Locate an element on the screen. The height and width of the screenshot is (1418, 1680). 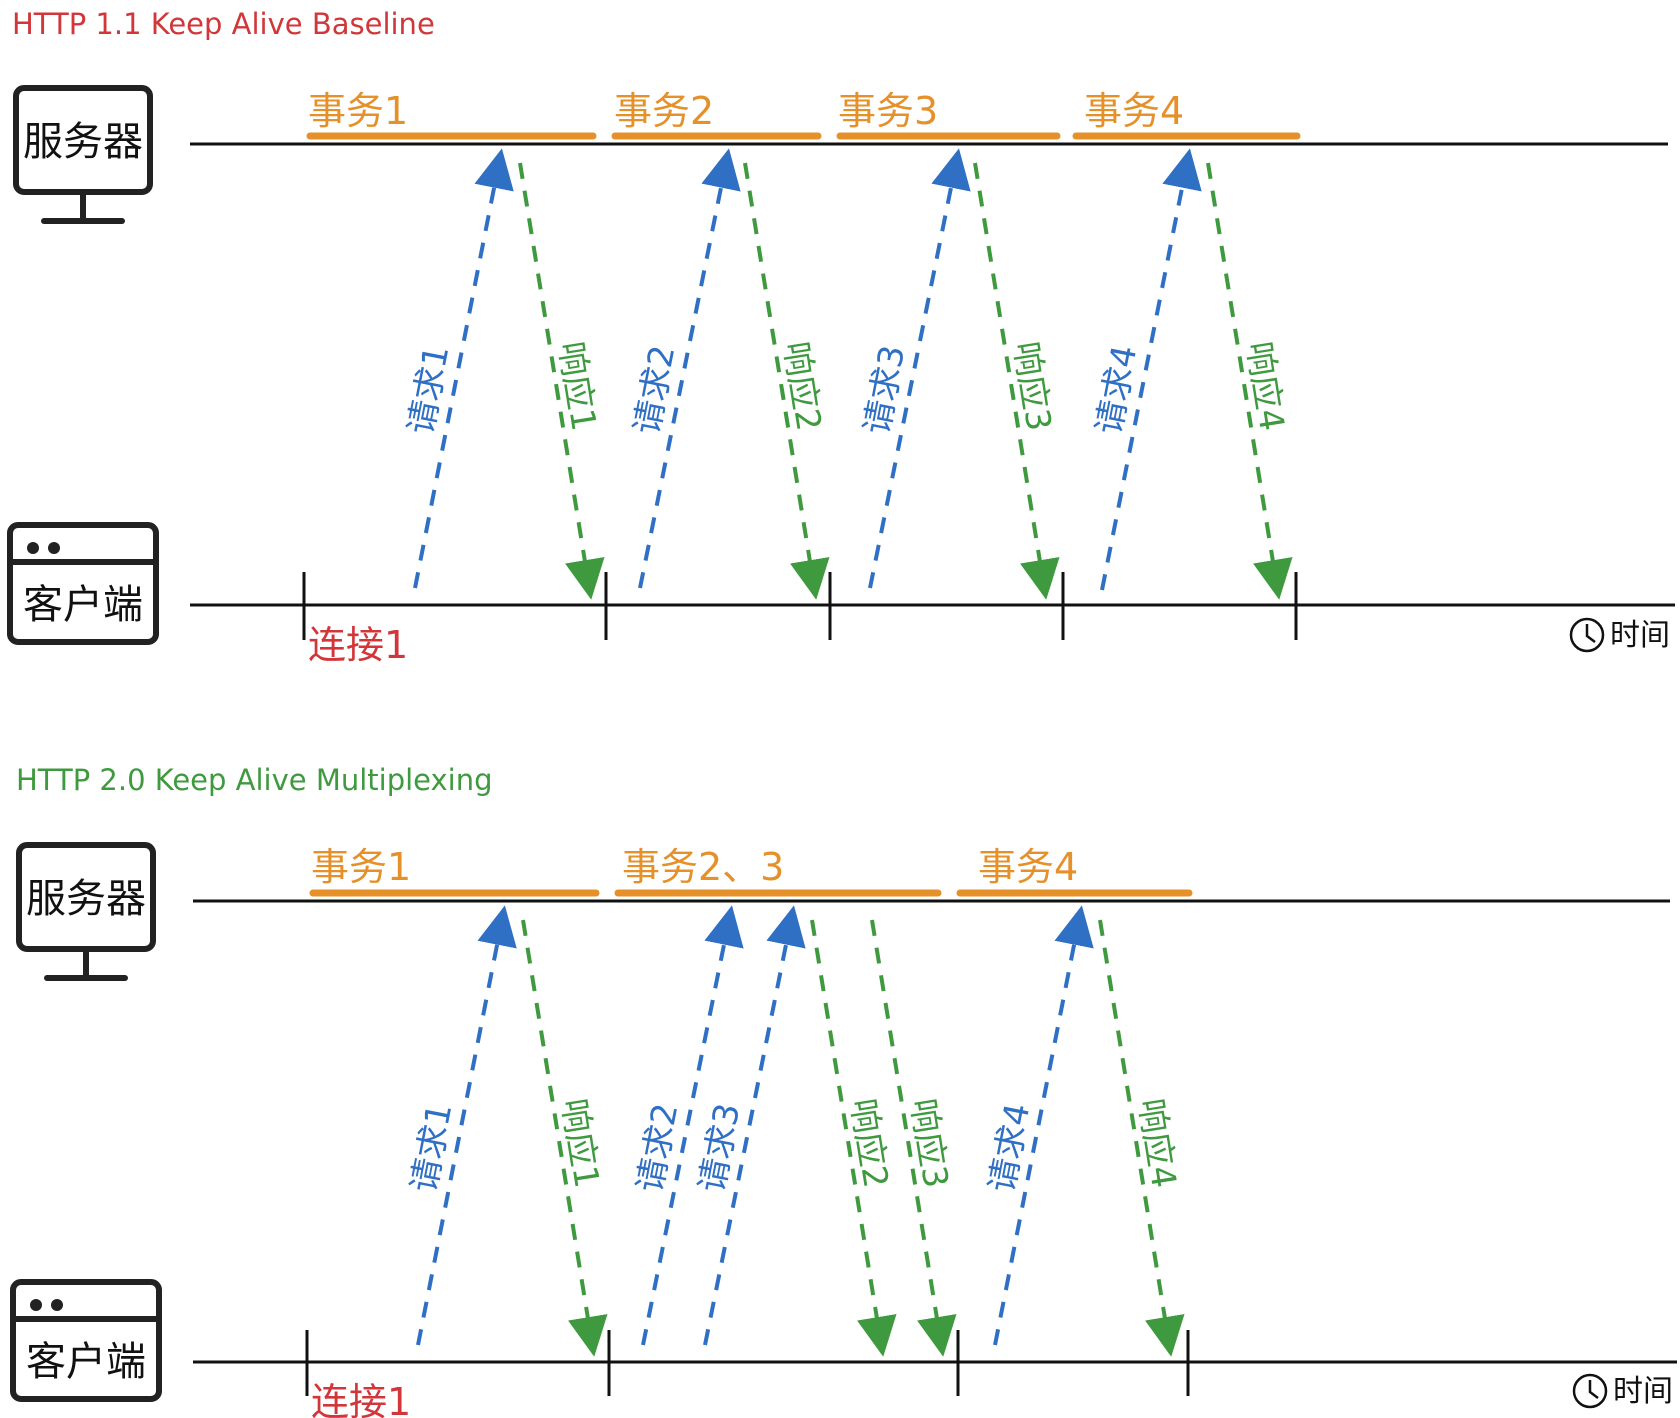
request-label: 请求2 is located at coordinates (658, 1148).